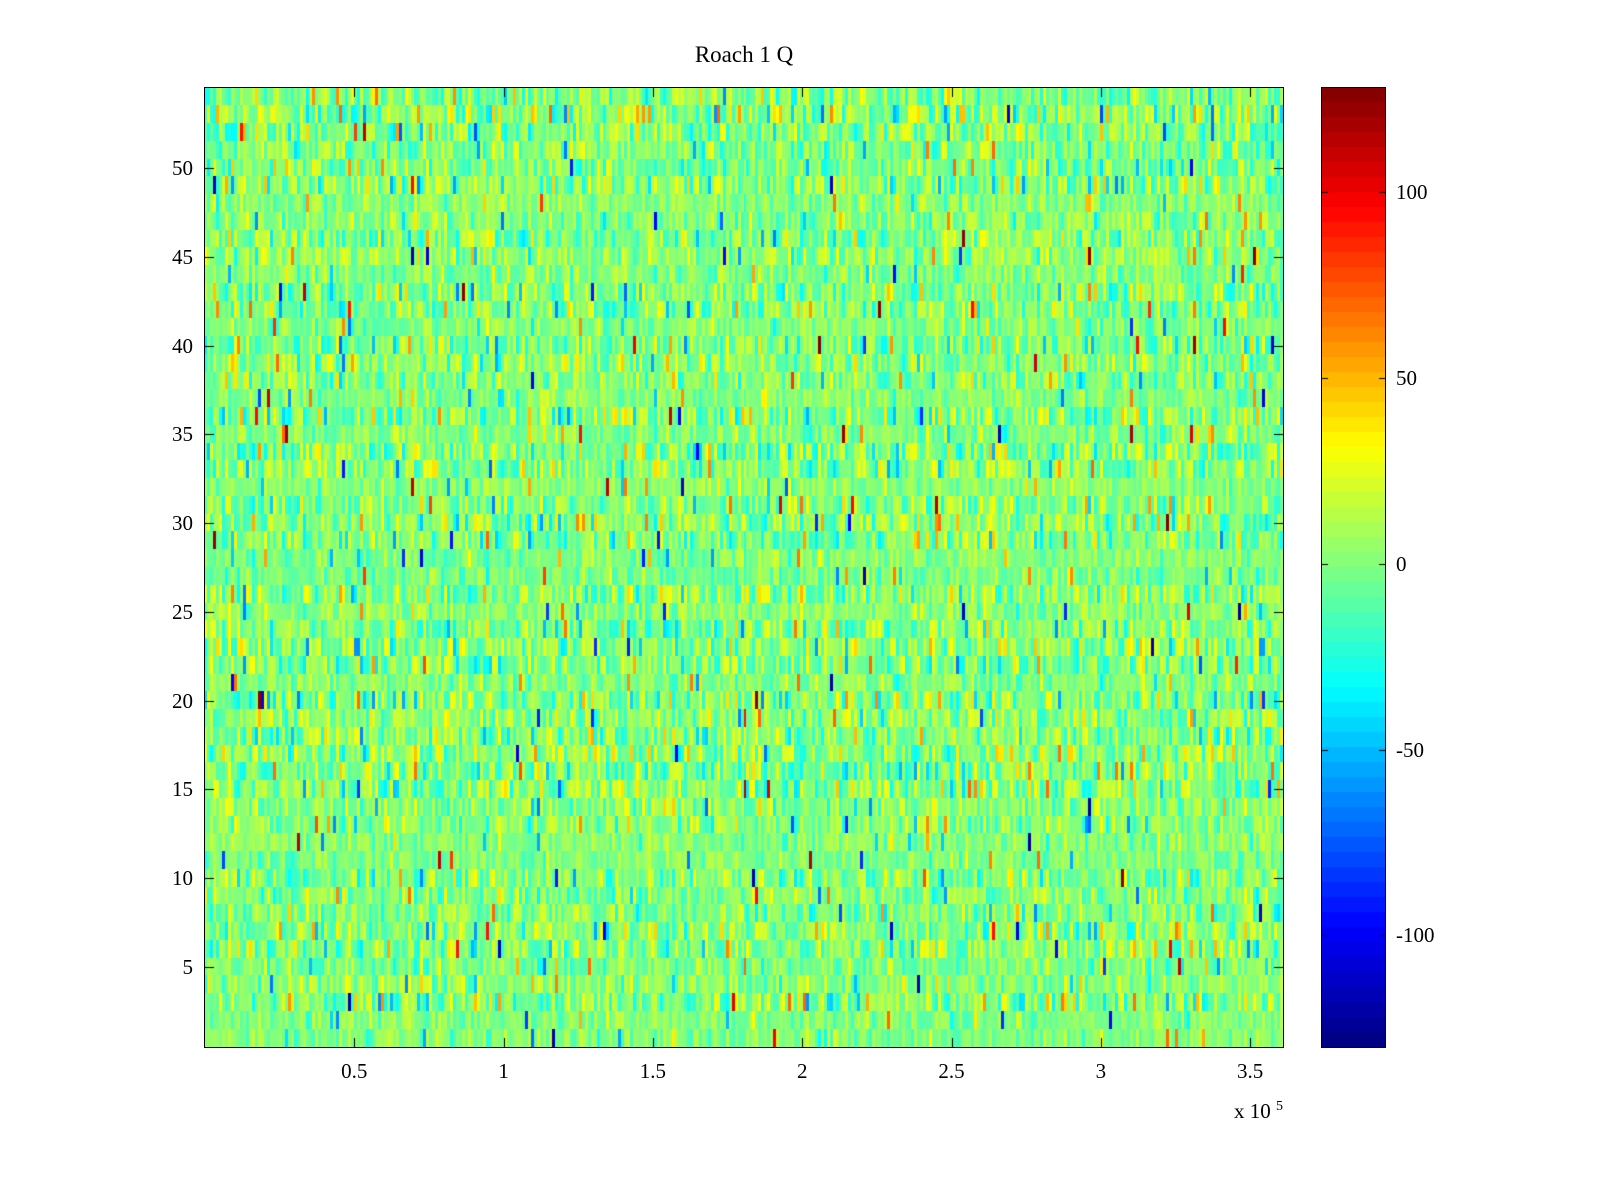  What do you see at coordinates (1401, 563) in the screenshot?
I see `colorbar-tick-label: 0` at bounding box center [1401, 563].